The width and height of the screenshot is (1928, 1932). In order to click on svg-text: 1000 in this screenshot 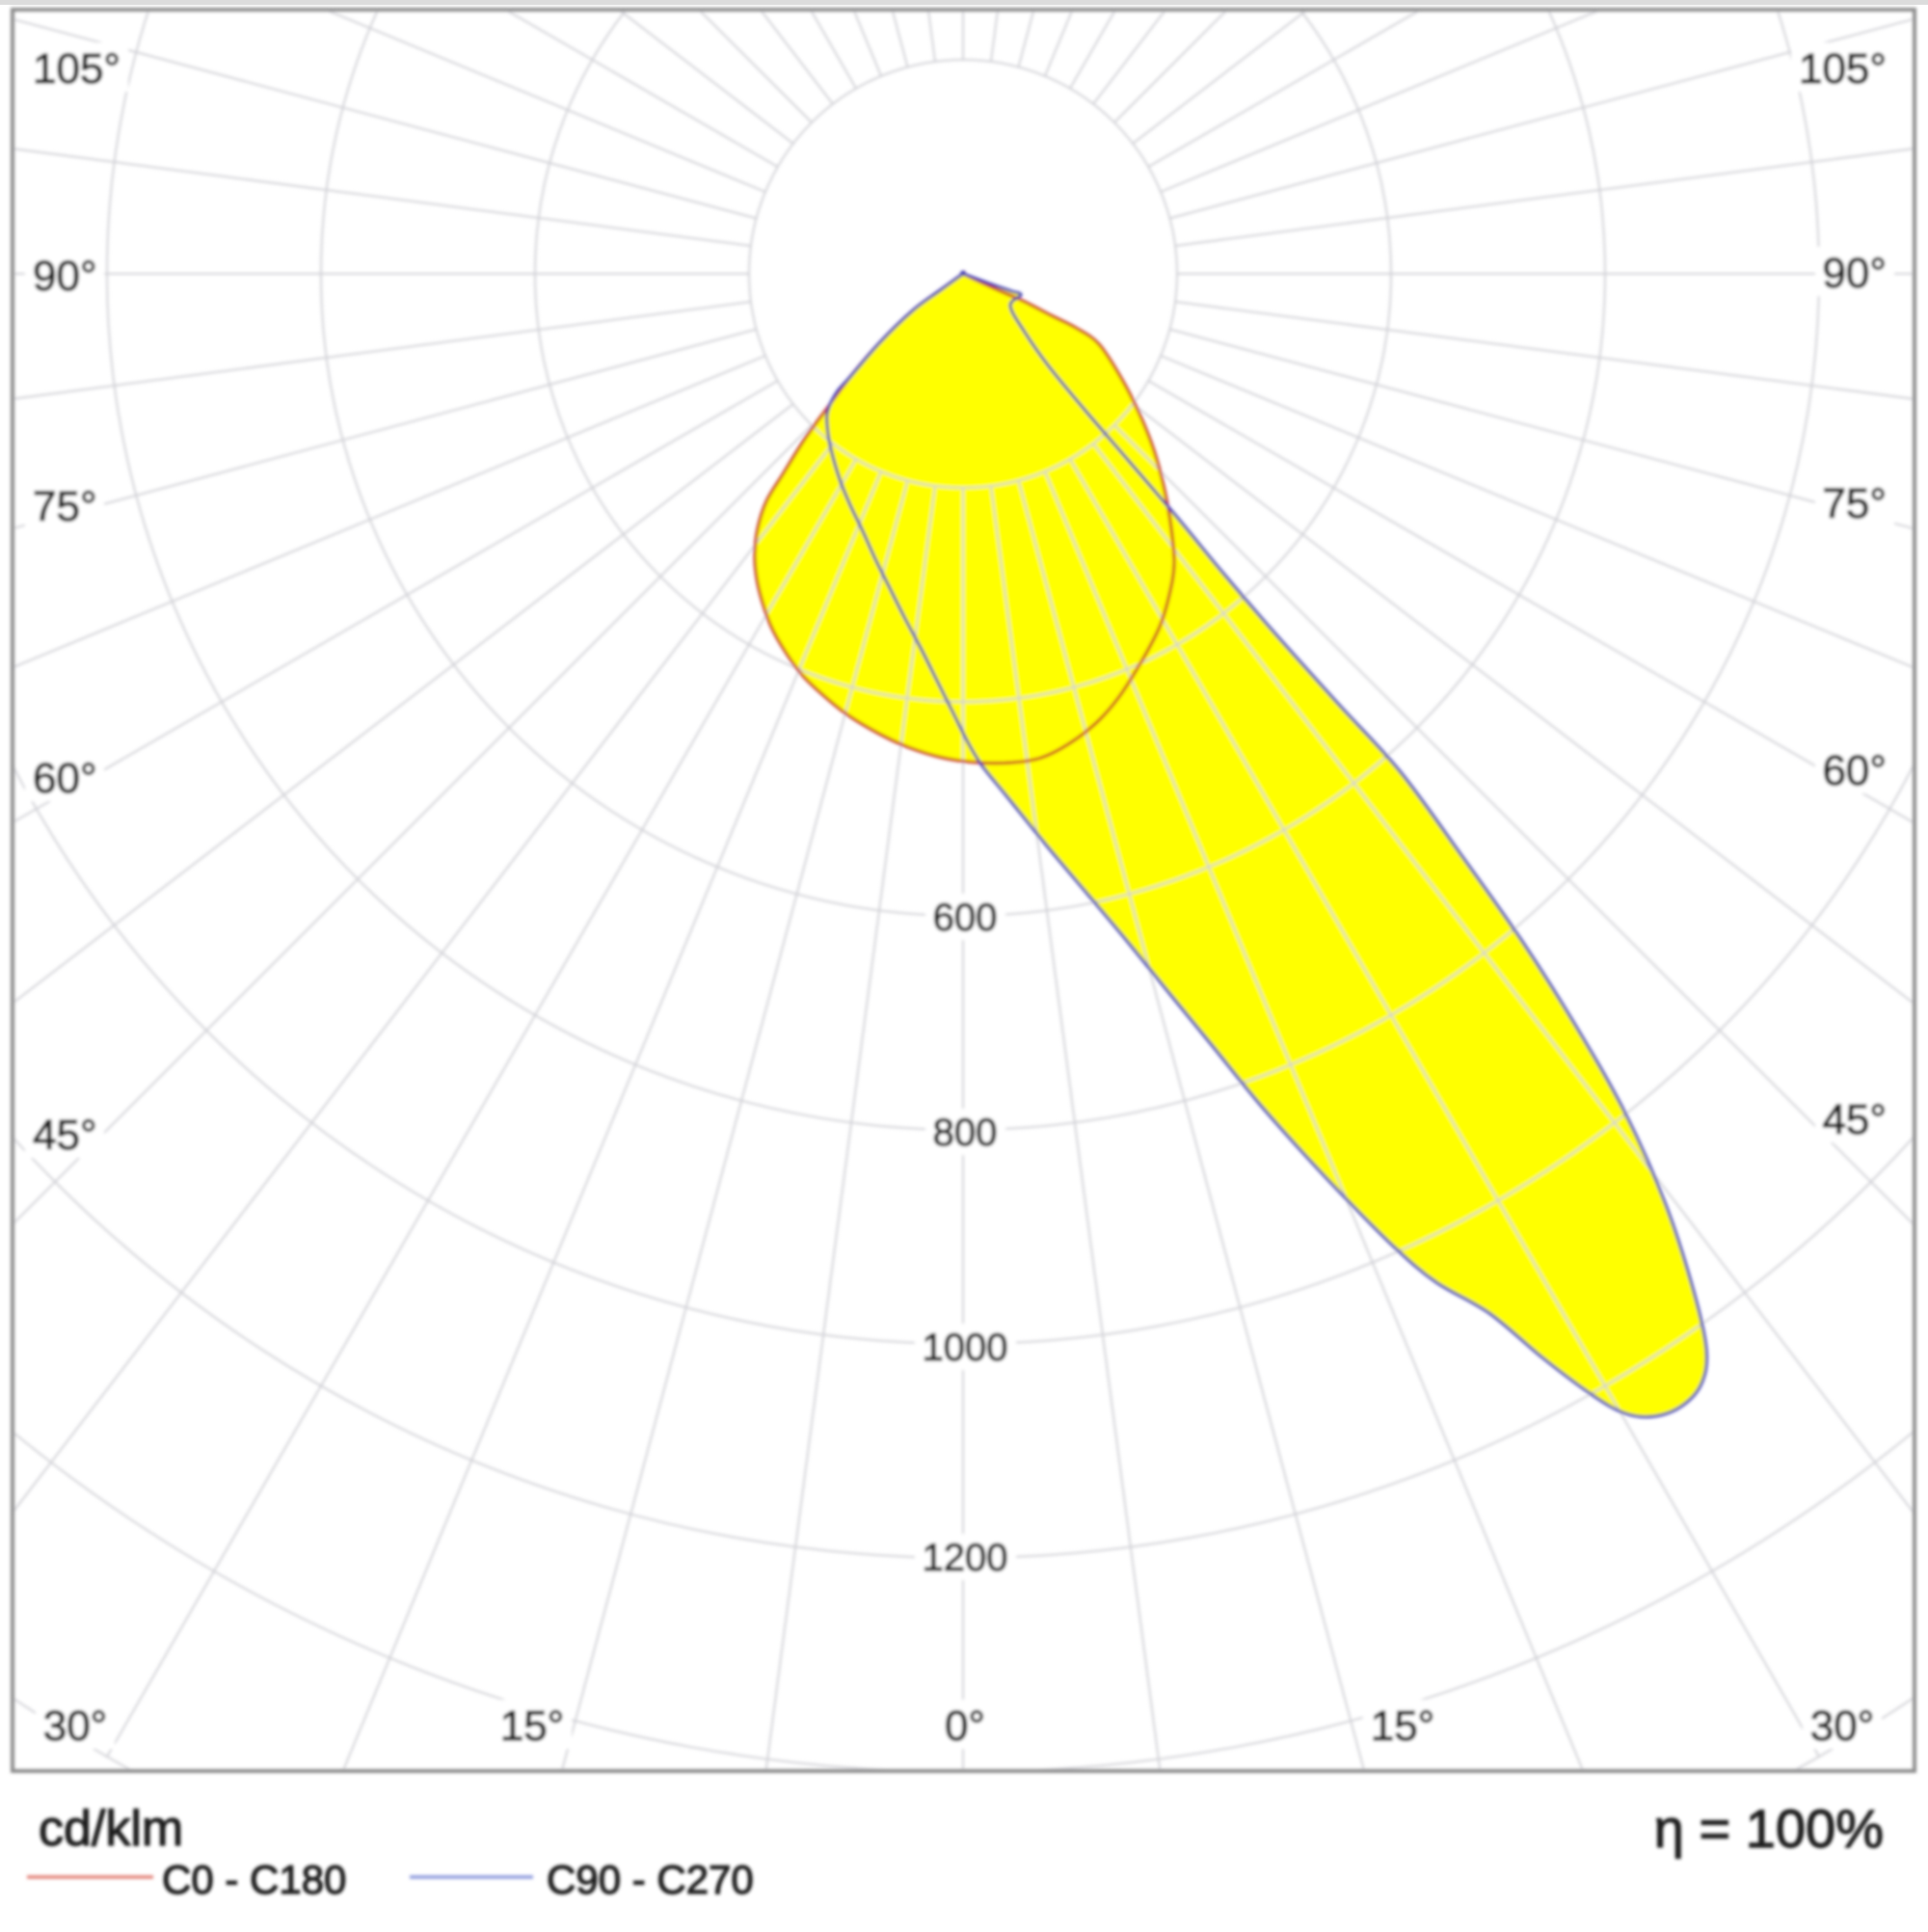, I will do `click(966, 1348)`.